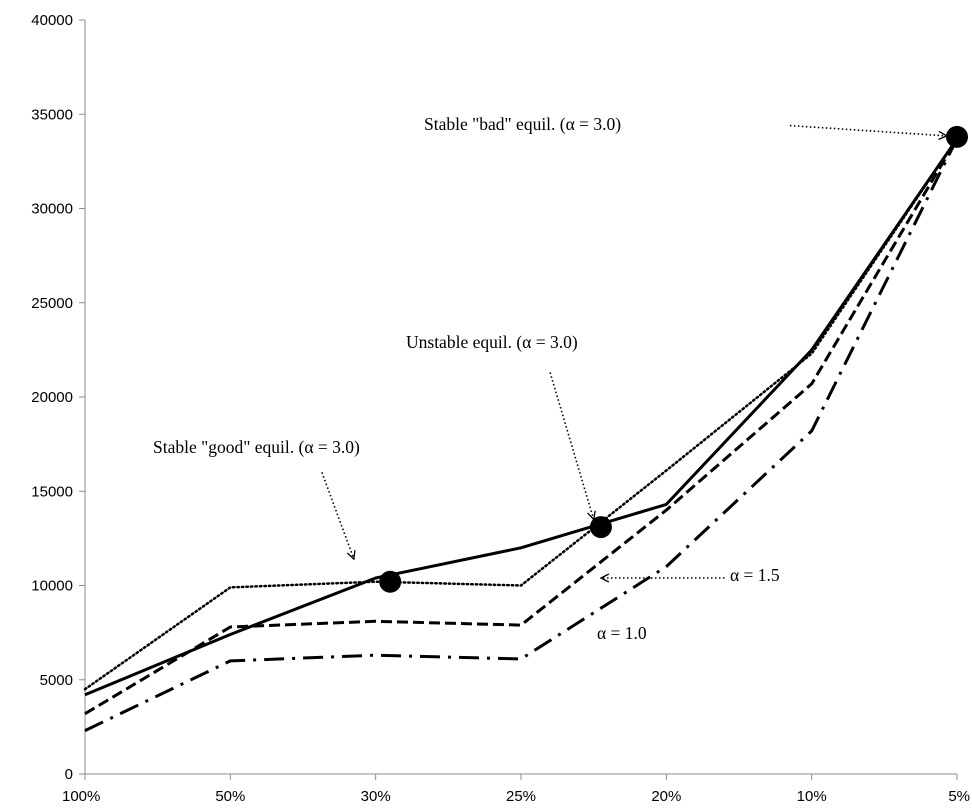  Describe the element at coordinates (69, 774) in the screenshot. I see `y-tick-label: 0` at that location.